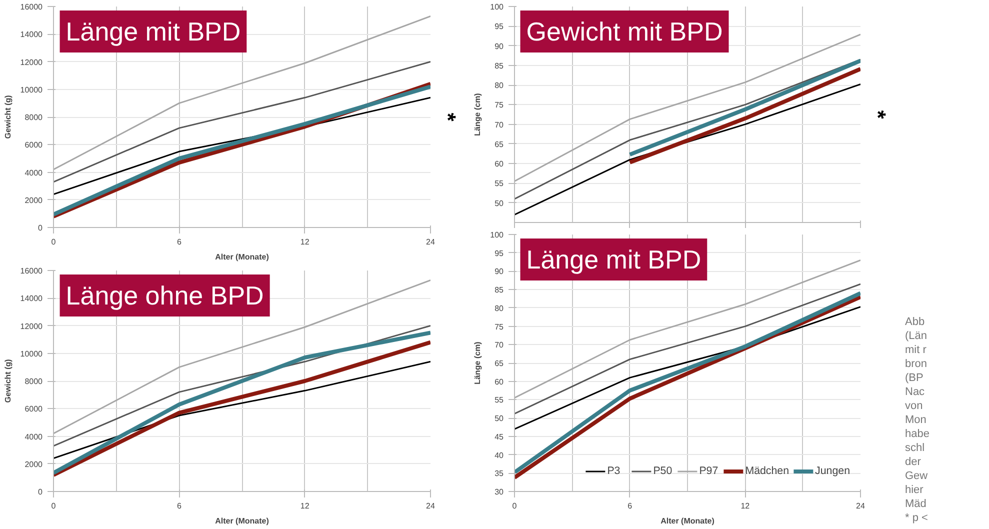 The height and width of the screenshot is (529, 989). I want to click on text: bron, so click(916, 364).